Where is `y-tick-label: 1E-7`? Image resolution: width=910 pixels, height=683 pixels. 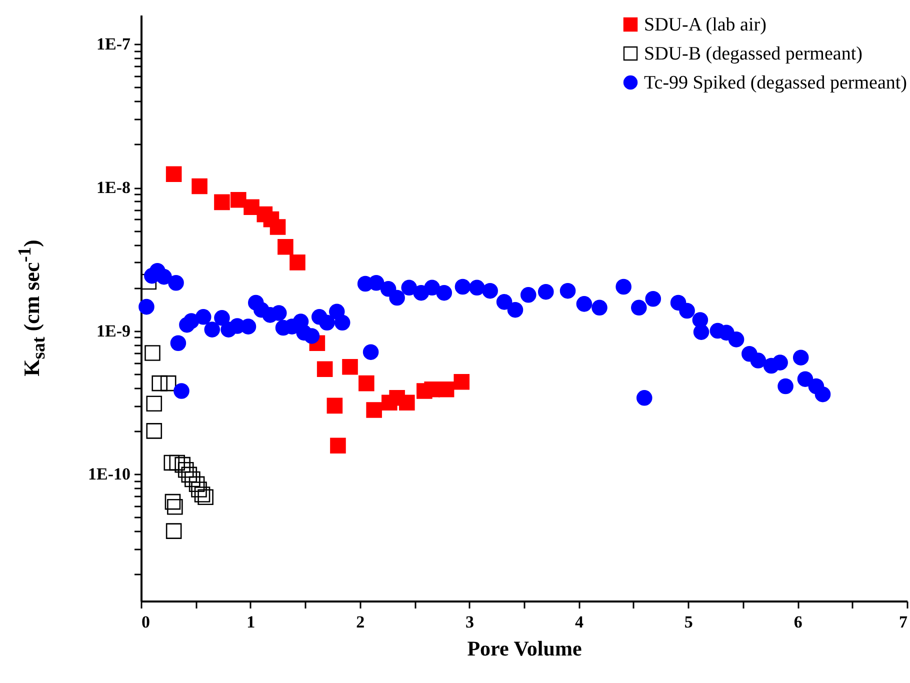 y-tick-label: 1E-7 is located at coordinates (113, 44).